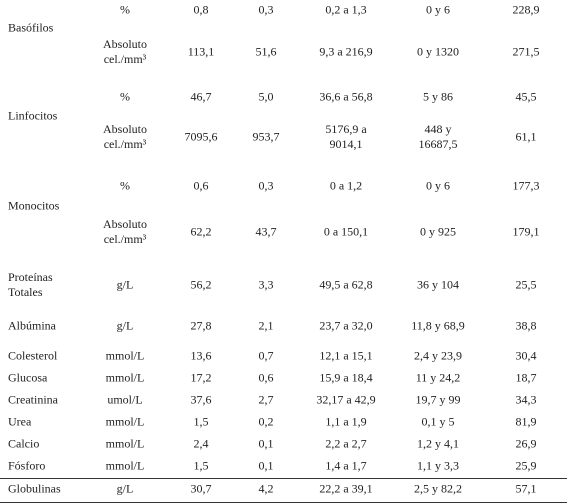  Describe the element at coordinates (24, 443) in the screenshot. I see `row-name: Calcio` at that location.